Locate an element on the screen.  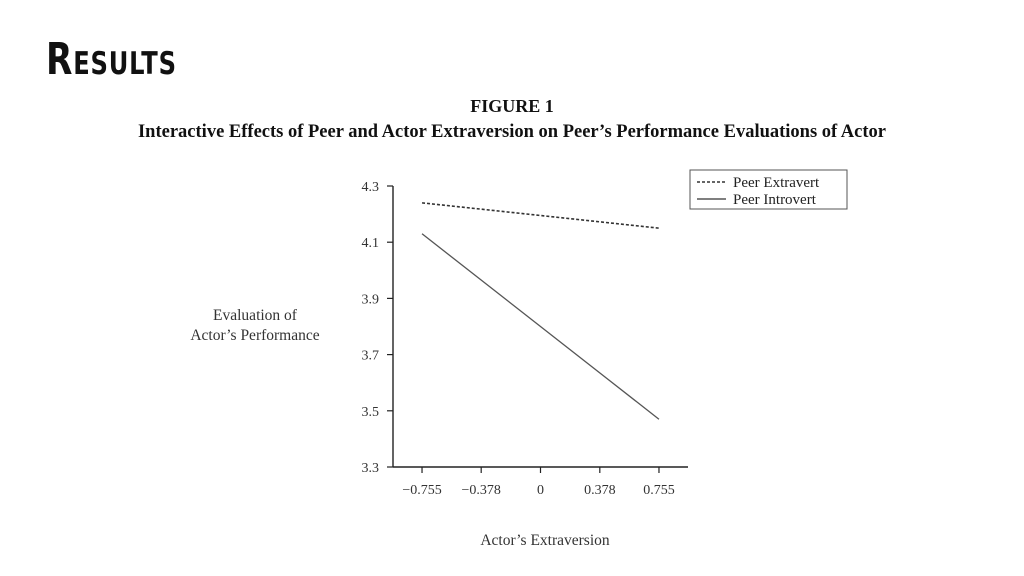
y-tick-label: 3.5 is located at coordinates (371, 412).